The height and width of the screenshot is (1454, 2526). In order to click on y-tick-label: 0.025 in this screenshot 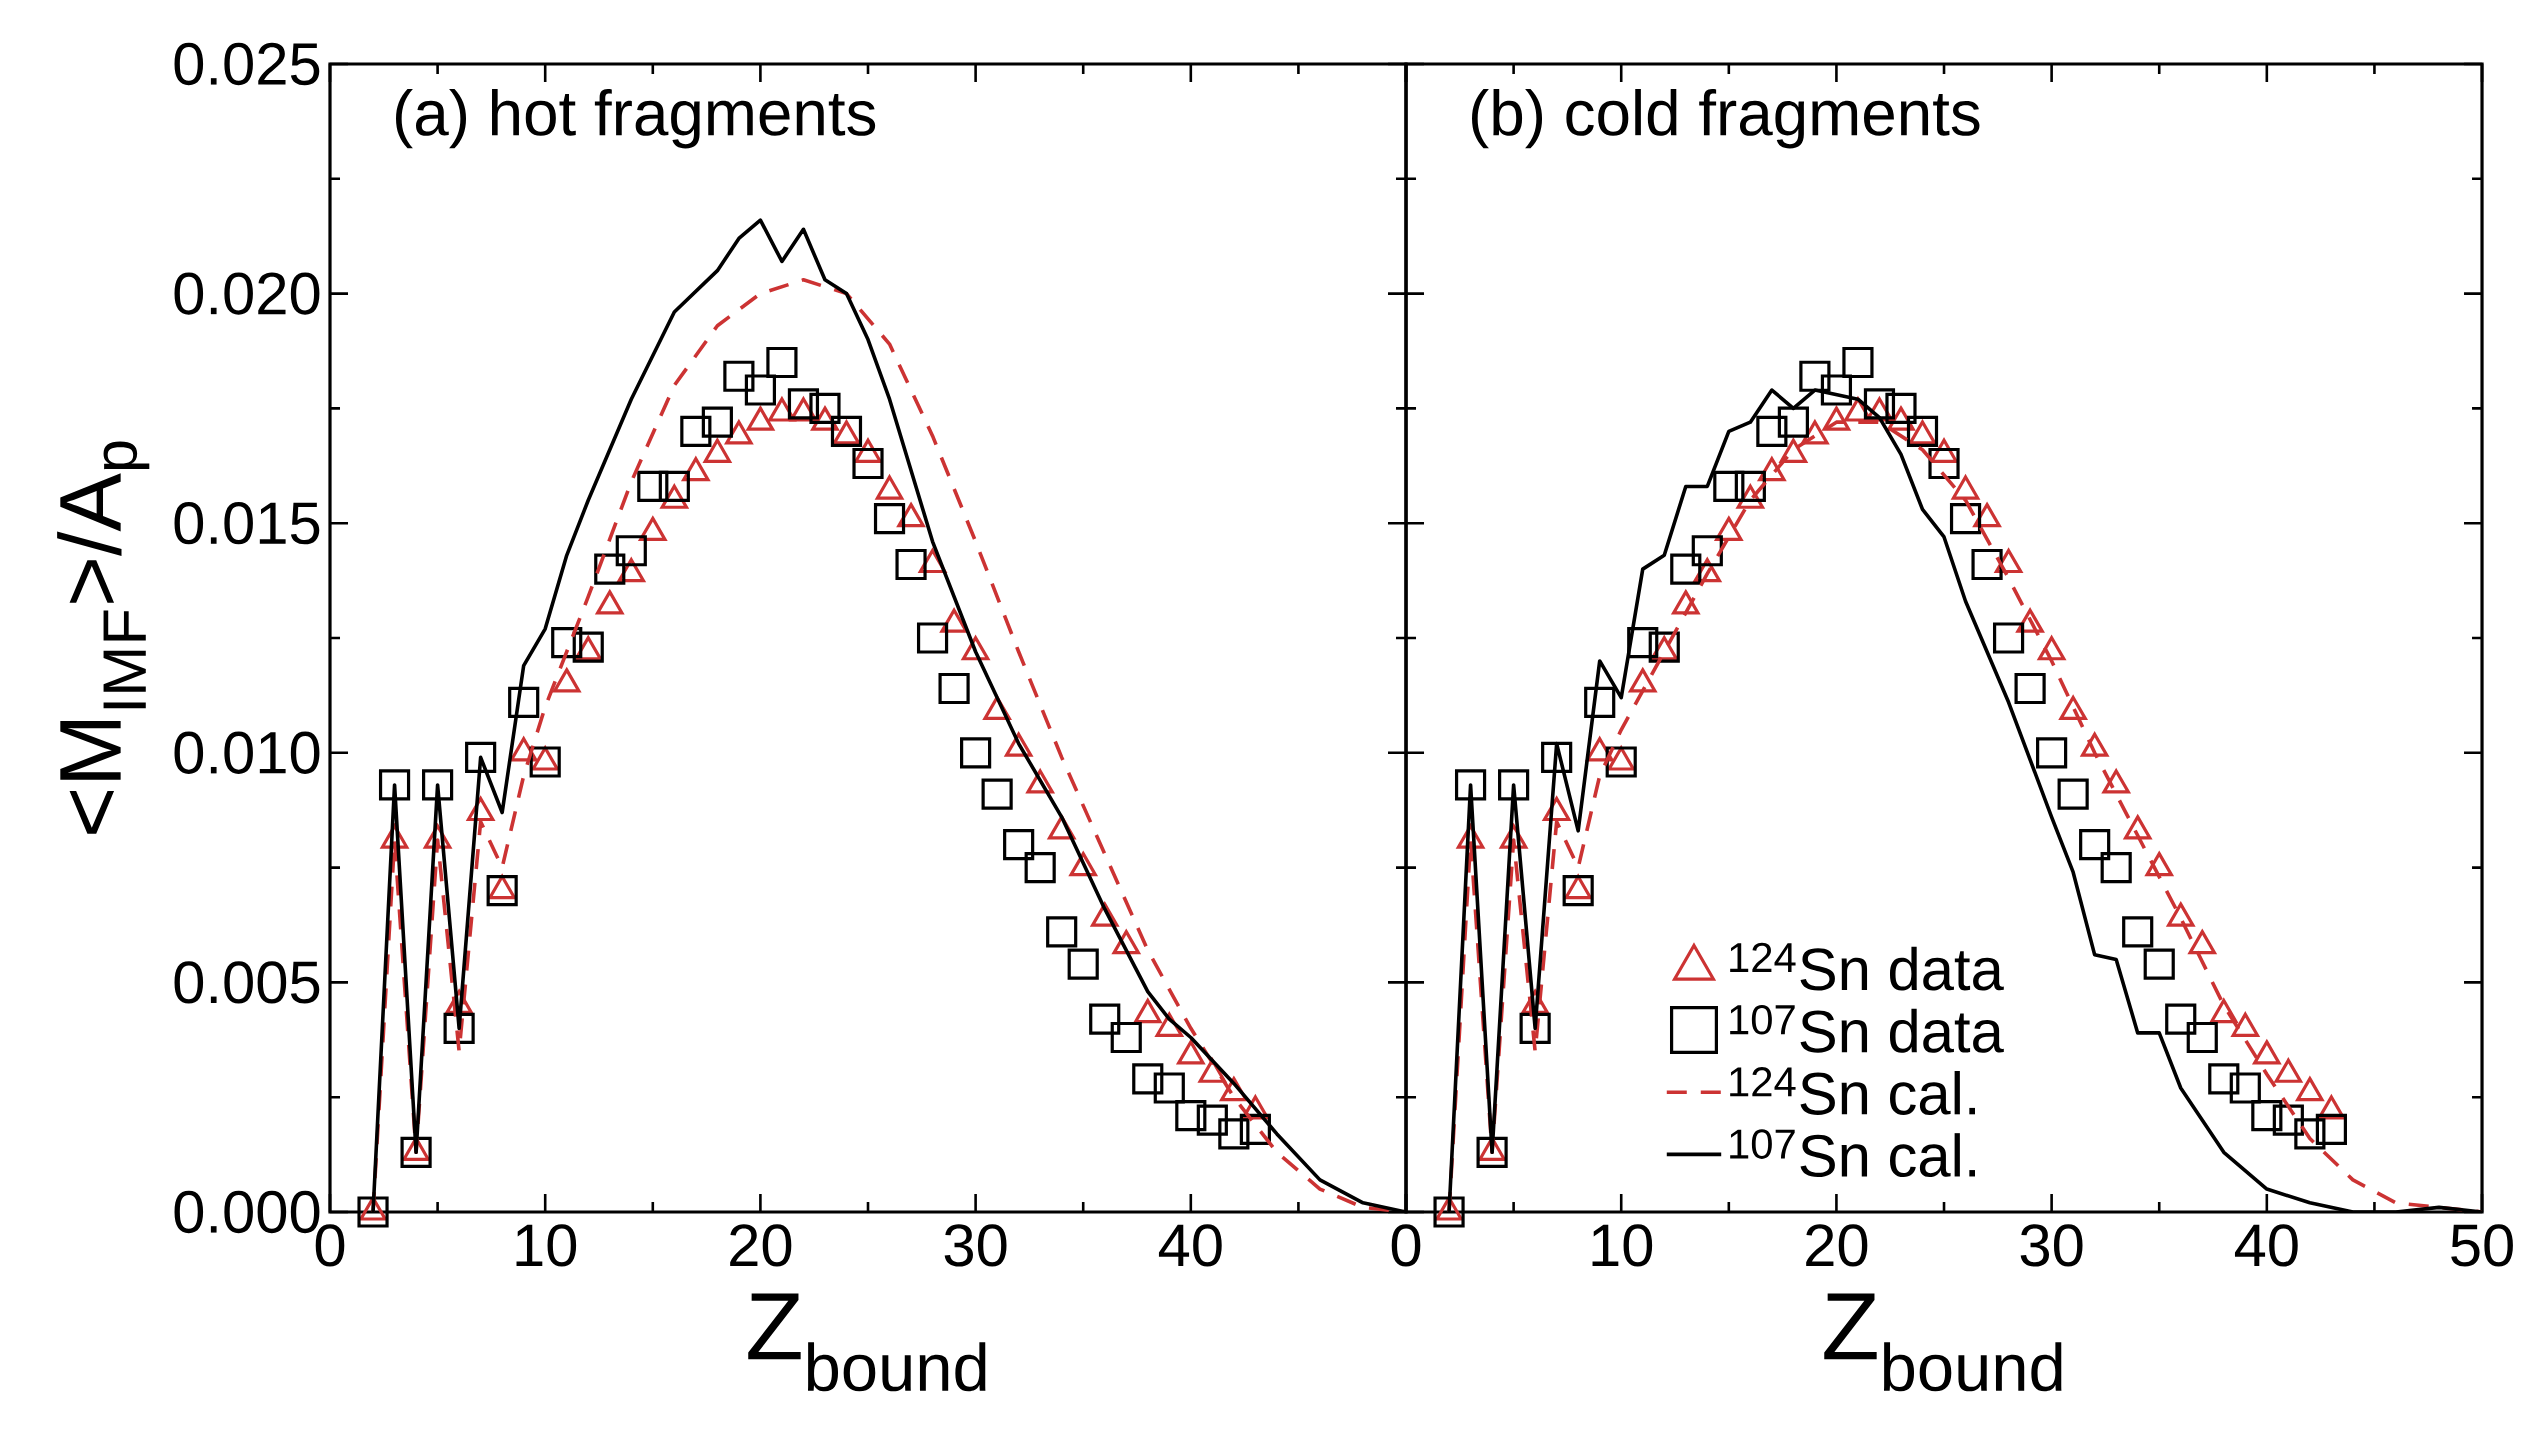, I will do `click(247, 64)`.